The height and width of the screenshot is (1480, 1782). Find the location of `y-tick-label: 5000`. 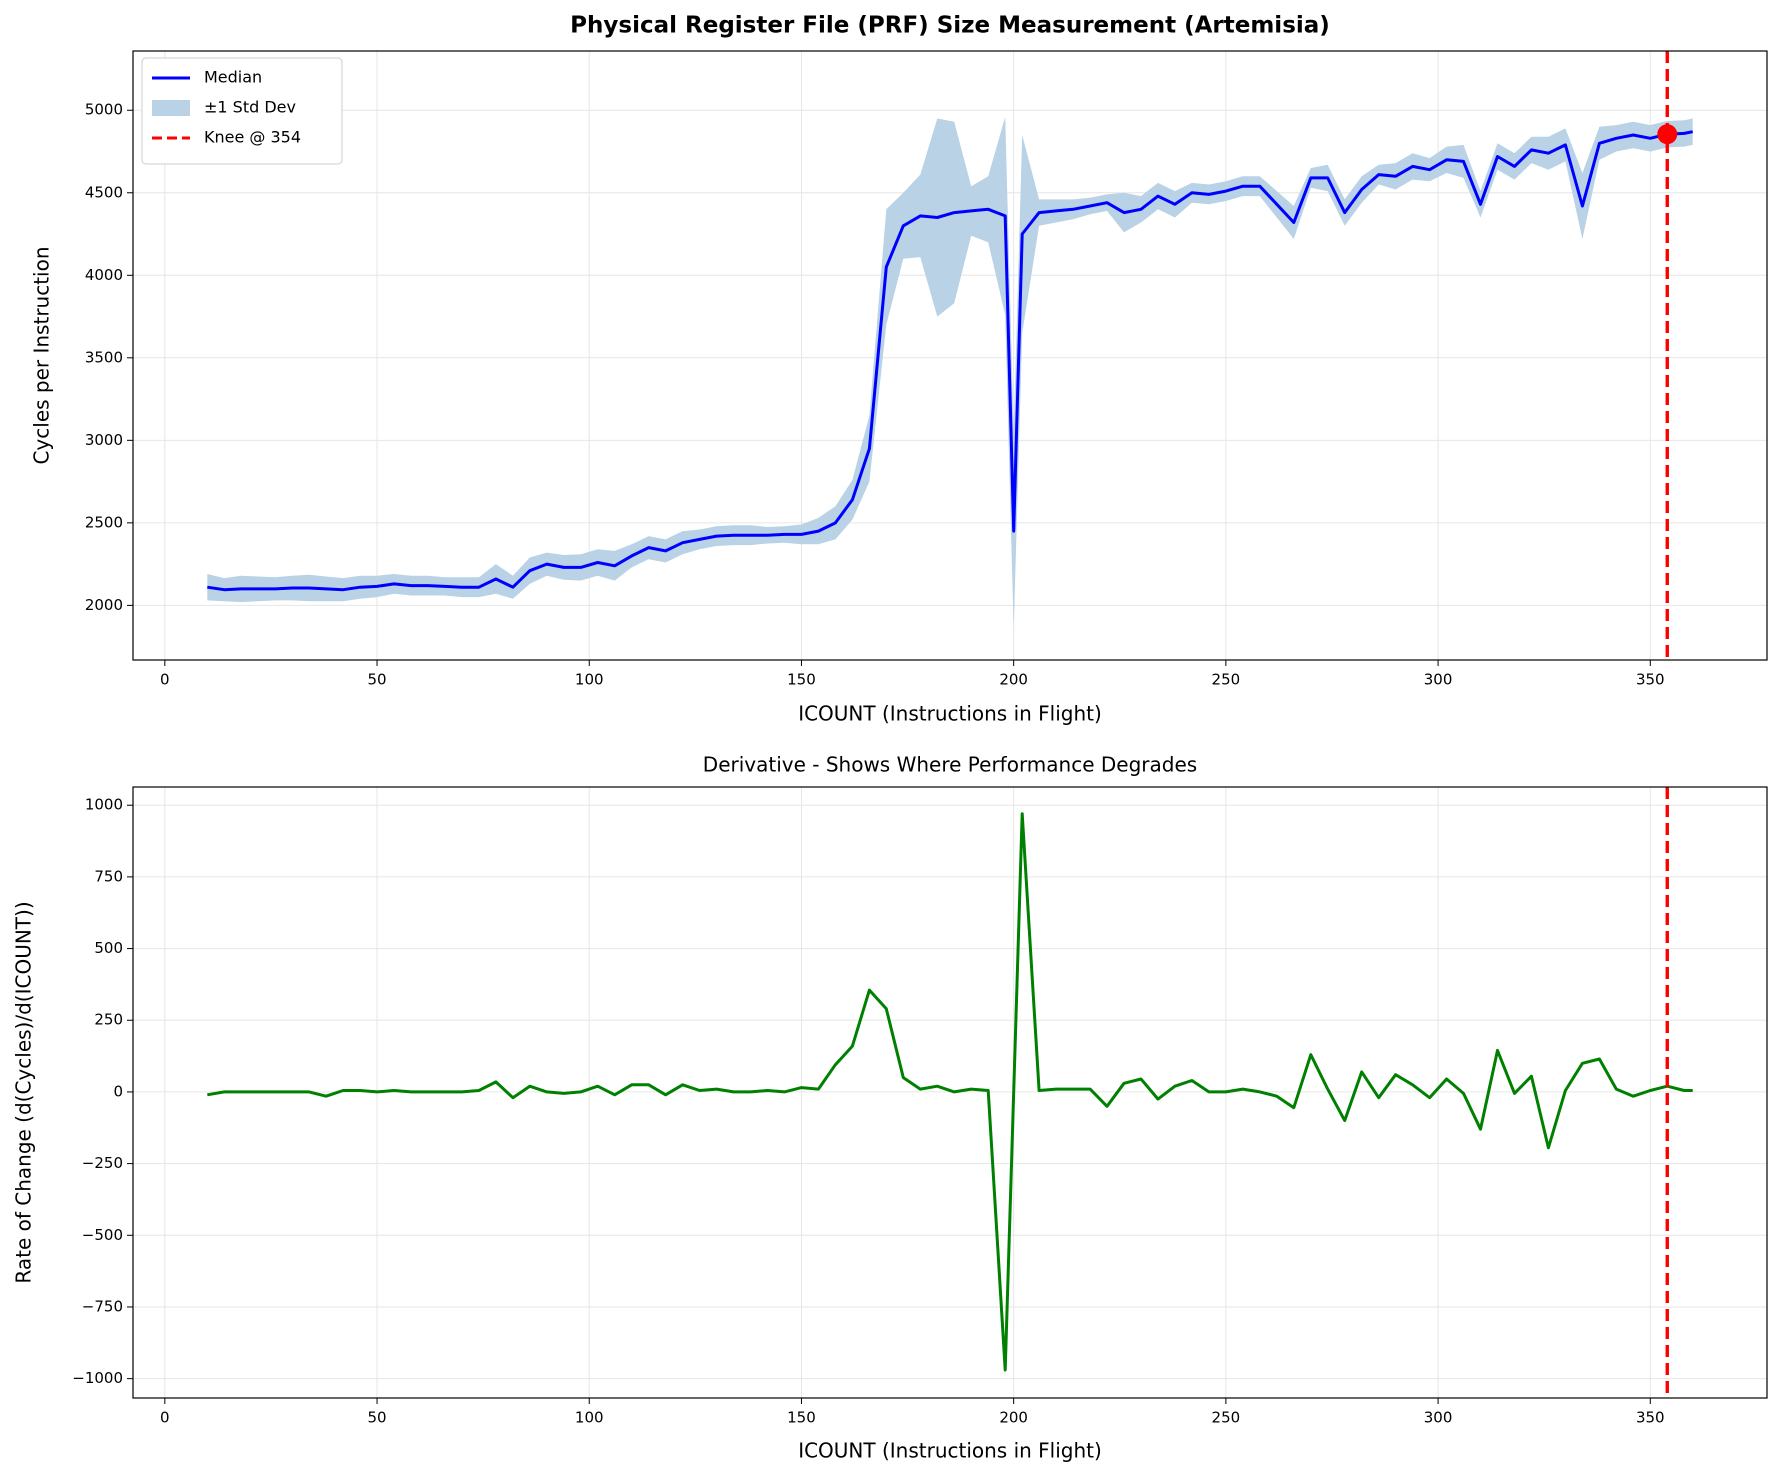

y-tick-label: 5000 is located at coordinates (104, 110).